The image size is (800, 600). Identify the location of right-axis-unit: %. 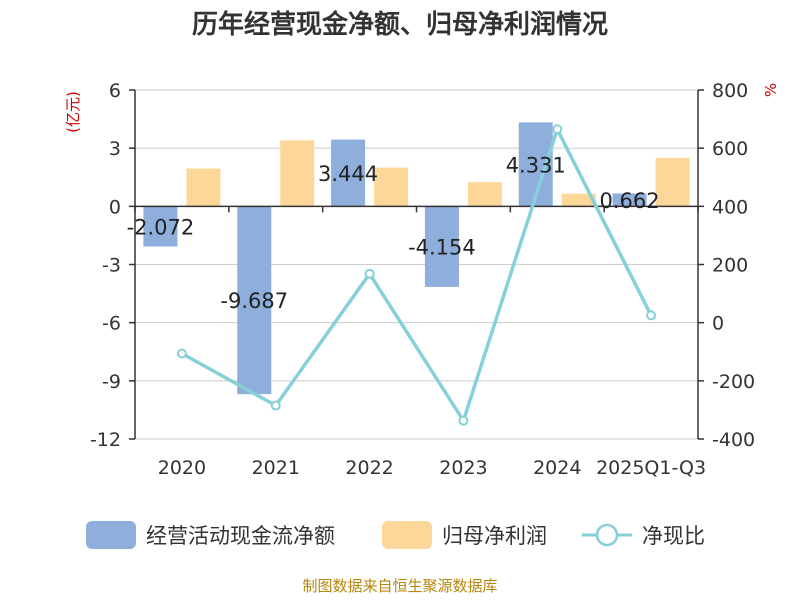
(771, 90).